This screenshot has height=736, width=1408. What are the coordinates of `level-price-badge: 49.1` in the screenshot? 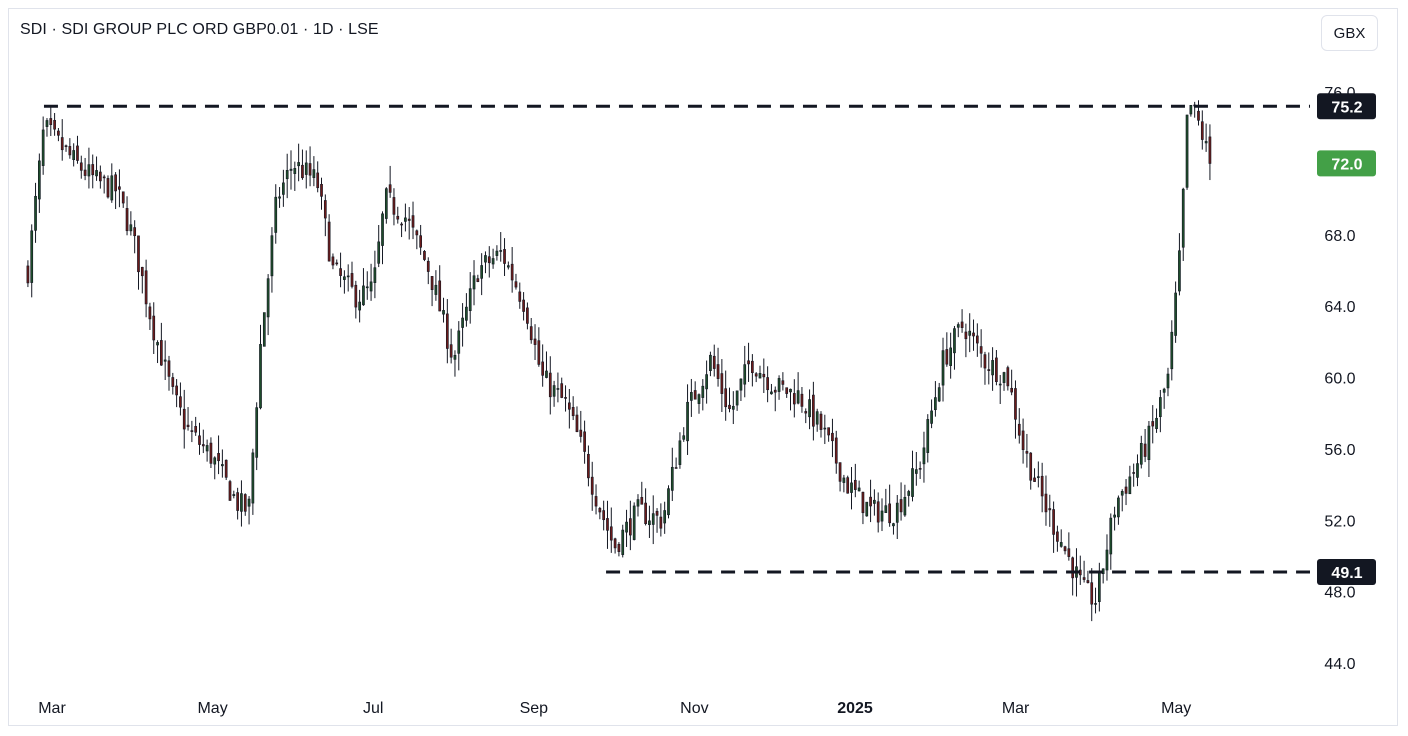 It's located at (1346, 571).